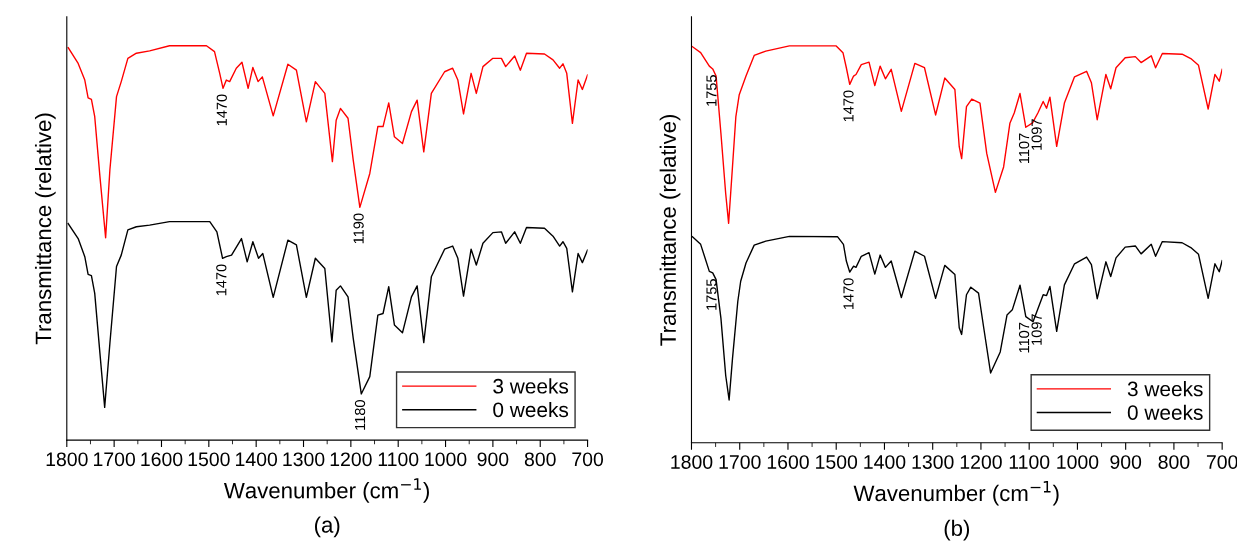 Image resolution: width=1237 pixels, height=546 pixels. What do you see at coordinates (327, 527) in the screenshot?
I see `text: (a)` at bounding box center [327, 527].